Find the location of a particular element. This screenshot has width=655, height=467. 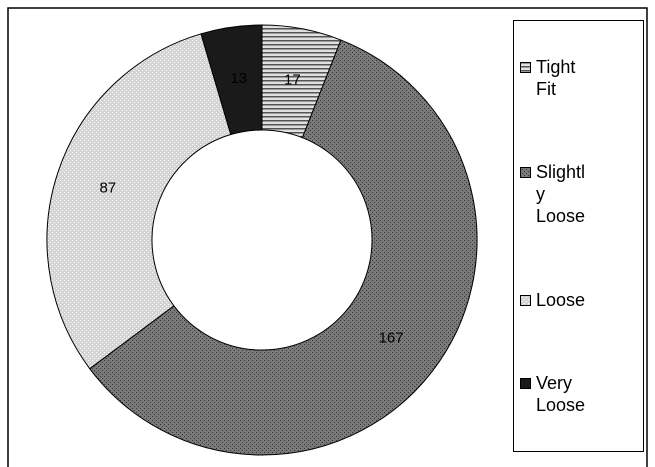

donut-slice is located at coordinates (231, 80).